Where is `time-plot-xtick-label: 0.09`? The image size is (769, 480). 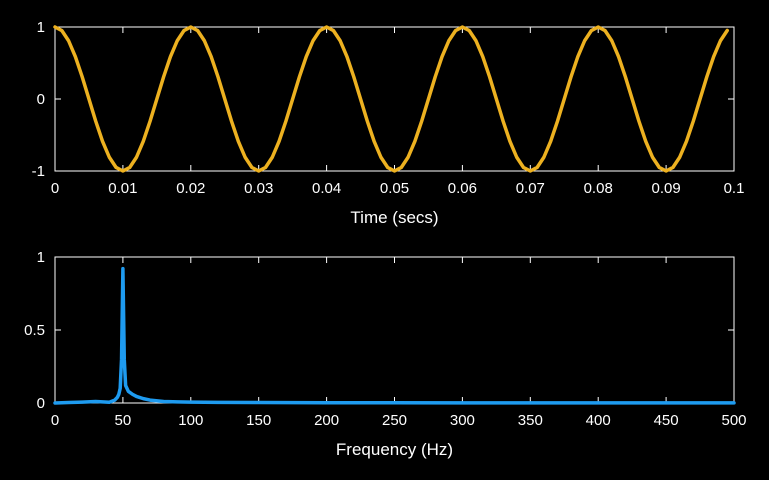 time-plot-xtick-label: 0.09 is located at coordinates (665, 188).